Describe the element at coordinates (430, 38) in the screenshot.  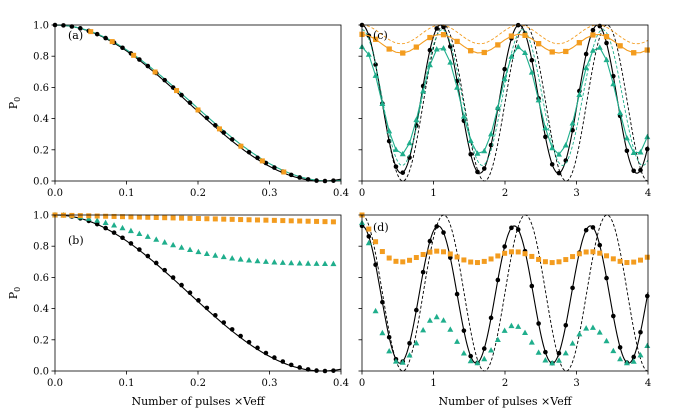
I see `(c)-orange-points-point-5` at that location.